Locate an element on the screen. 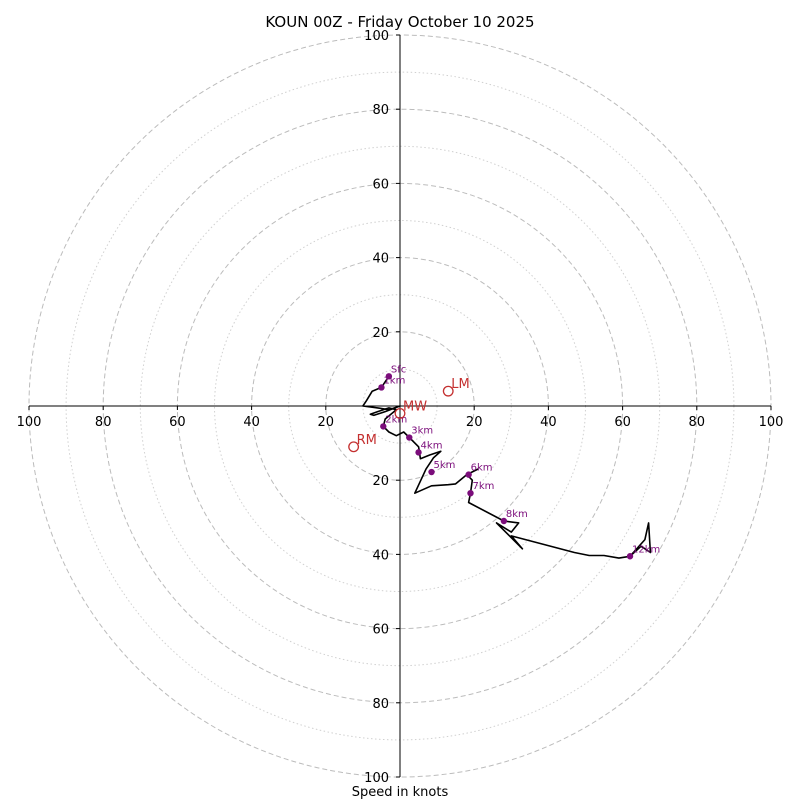 The image size is (800, 800). storm-motion-markers: LM MW RM is located at coordinates (409, 415).